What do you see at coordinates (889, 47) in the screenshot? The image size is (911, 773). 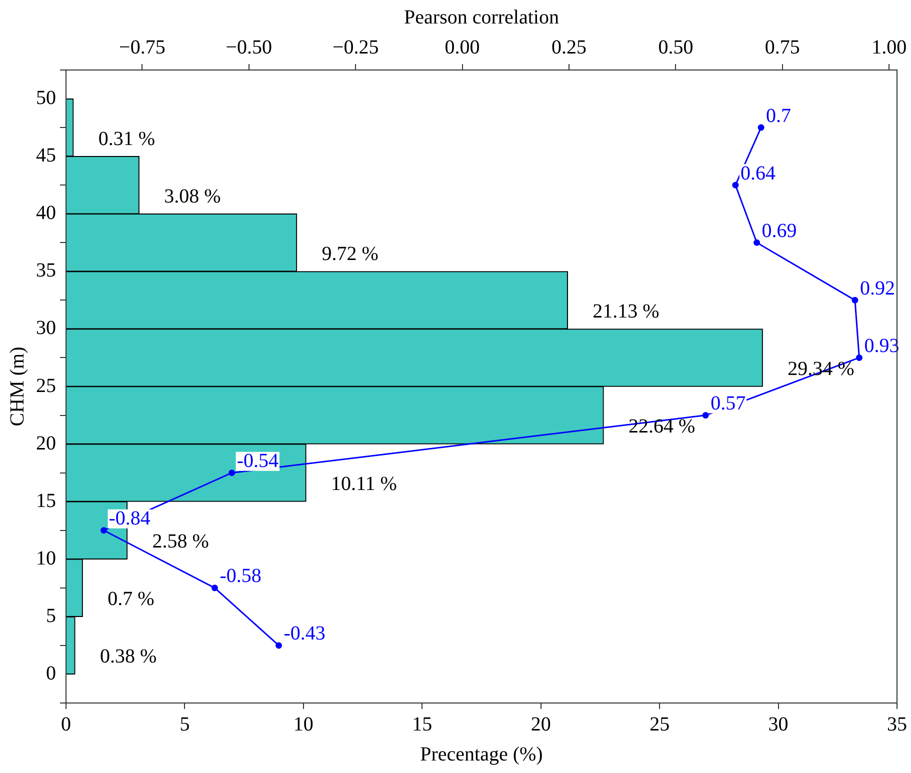 I see `x2-tick-label: 1.00` at bounding box center [889, 47].